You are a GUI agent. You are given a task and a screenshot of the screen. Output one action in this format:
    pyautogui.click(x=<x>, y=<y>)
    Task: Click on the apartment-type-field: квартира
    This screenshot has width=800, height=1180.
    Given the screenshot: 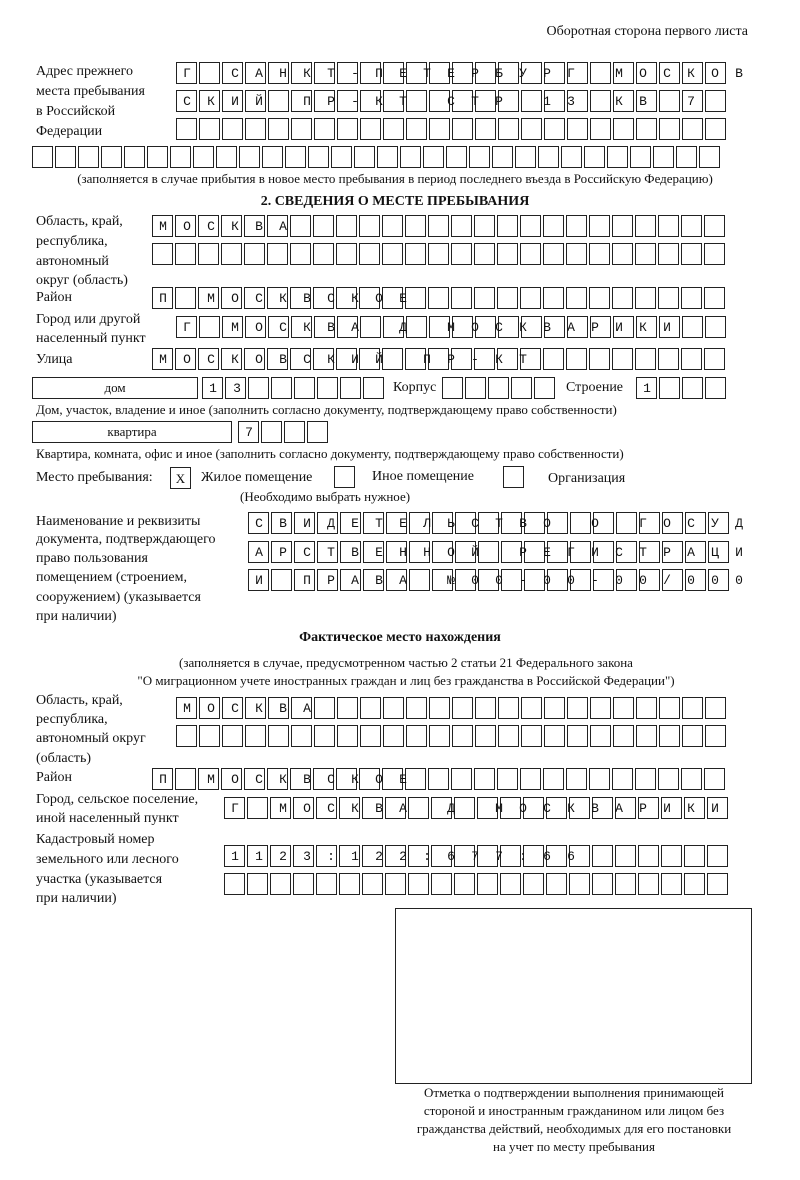 What is the action you would take?
    pyautogui.click(x=132, y=432)
    